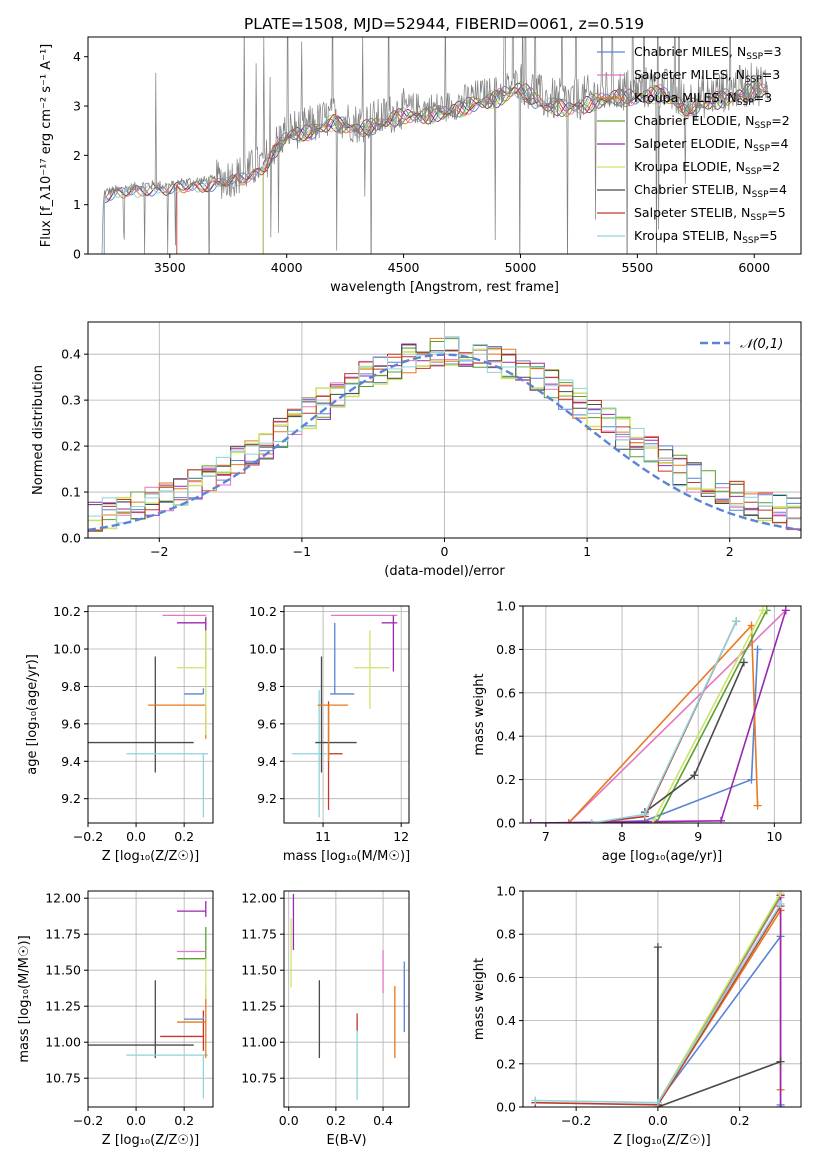  I want to click on y-tick-label: 12.00, so click(63, 898).